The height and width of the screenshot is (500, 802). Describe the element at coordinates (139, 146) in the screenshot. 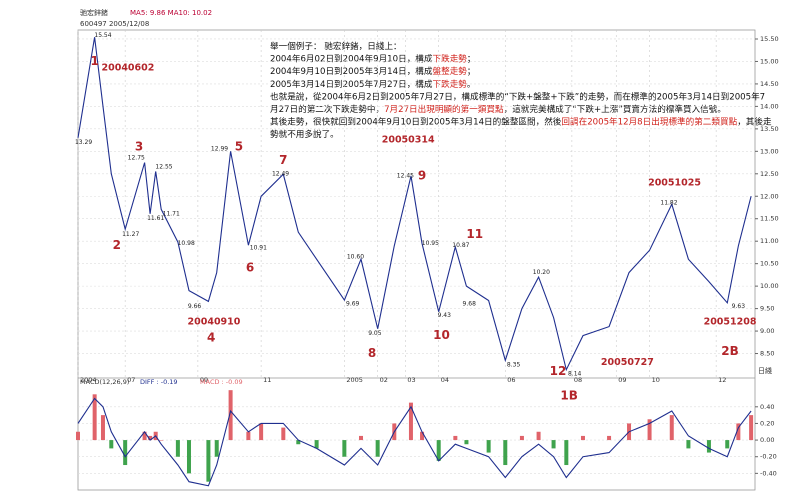

I see `annotation-number: 3` at that location.